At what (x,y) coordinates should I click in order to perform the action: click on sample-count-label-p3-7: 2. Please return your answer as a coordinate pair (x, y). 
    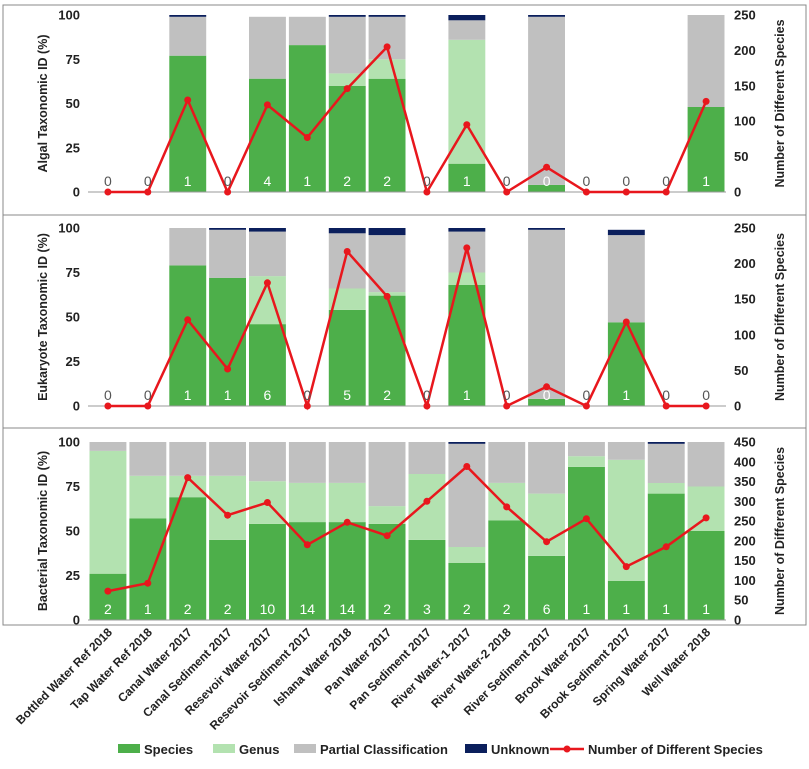
    Looking at the image, I should click on (387, 609).